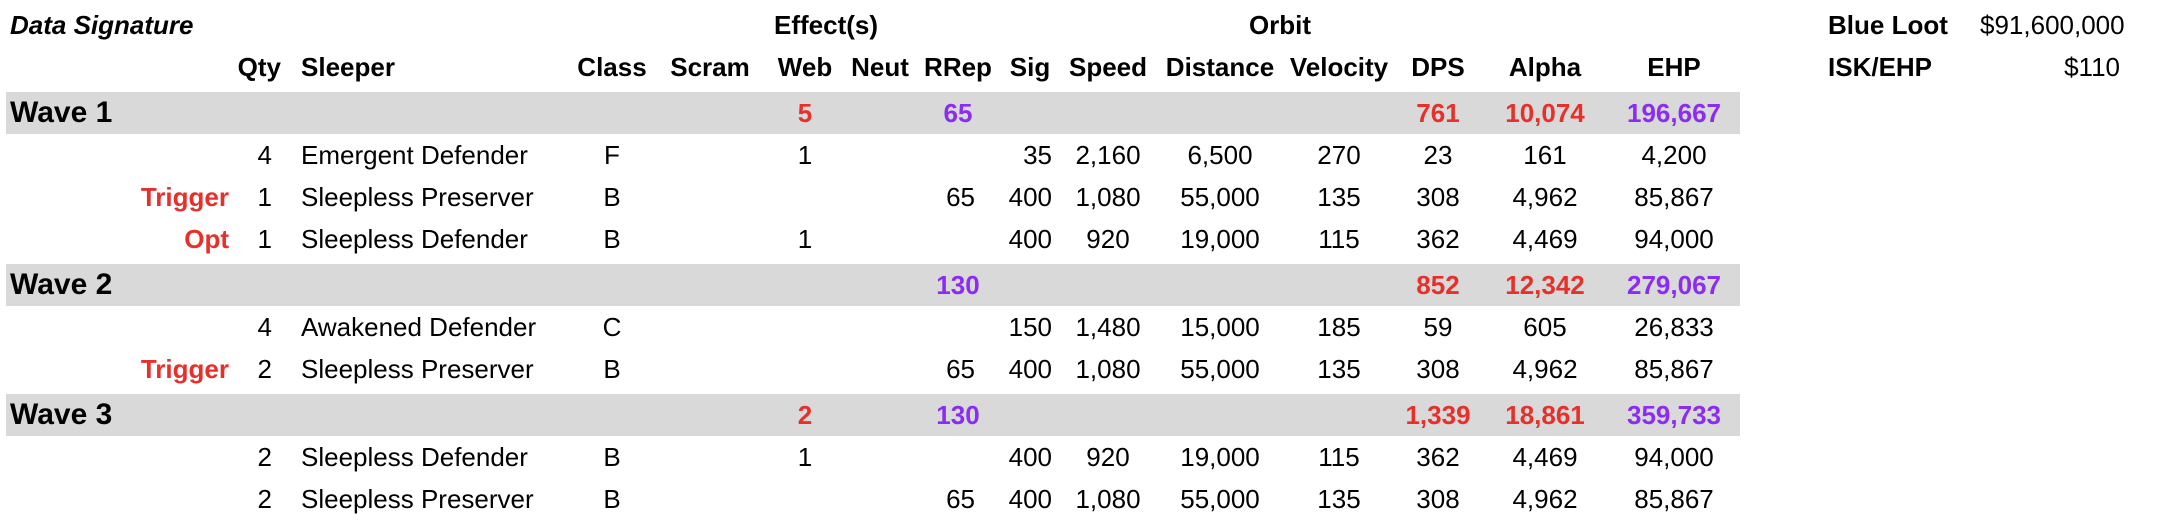  What do you see at coordinates (1037, 155) in the screenshot?
I see `row-sig: 35` at bounding box center [1037, 155].